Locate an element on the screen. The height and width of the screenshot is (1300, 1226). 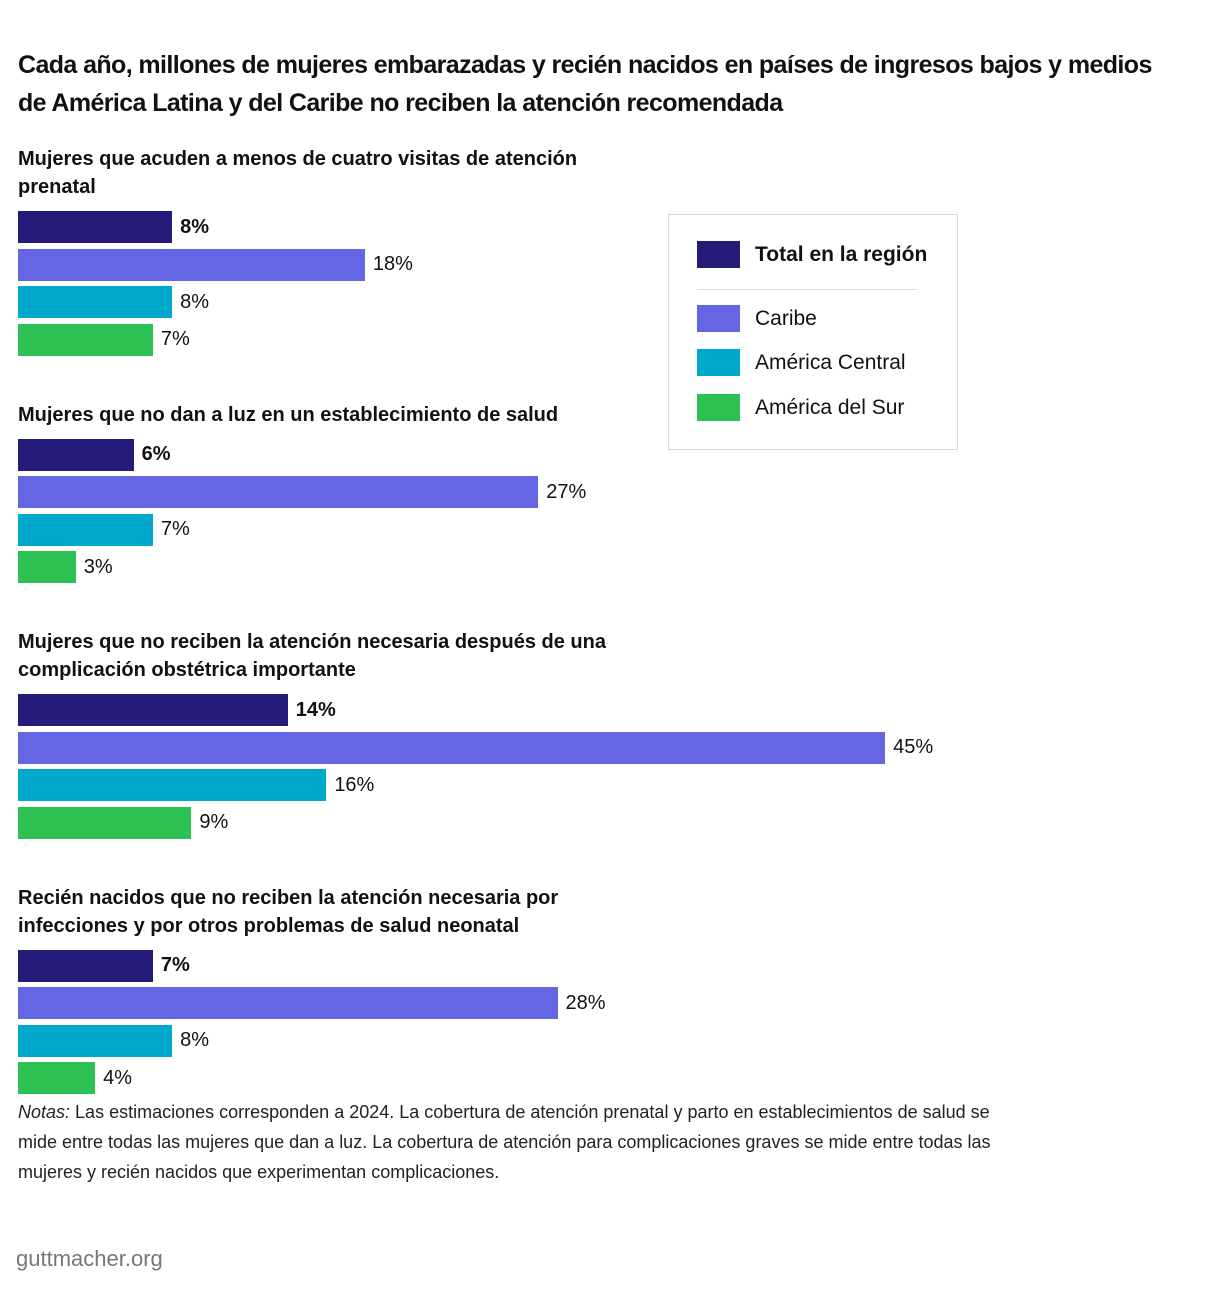
legend-label: América Central is located at coordinates (830, 362).